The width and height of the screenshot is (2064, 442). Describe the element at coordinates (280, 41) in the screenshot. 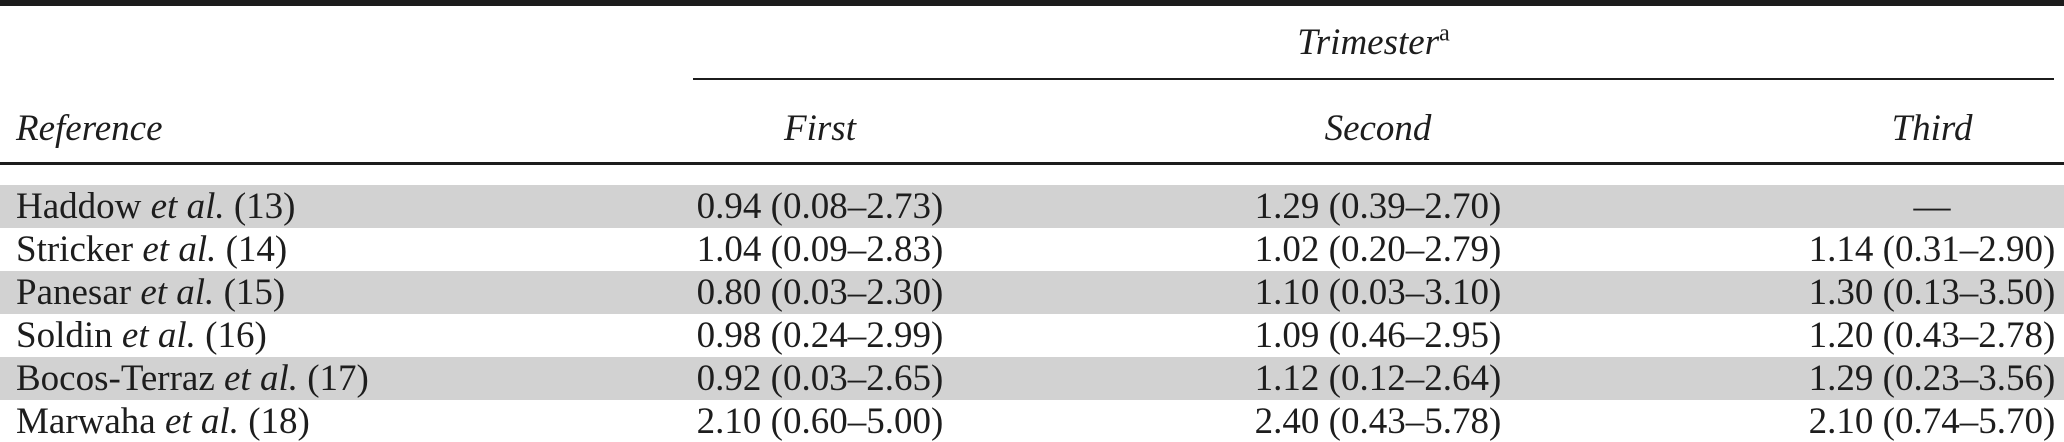

I see `group-header-empty-cell` at that location.